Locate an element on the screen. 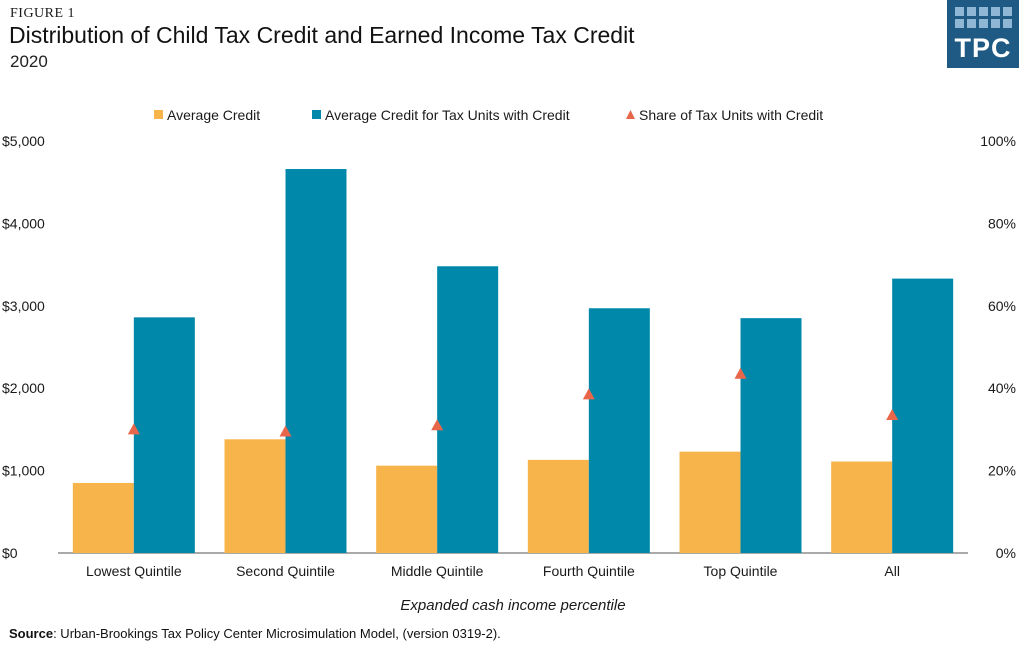 This screenshot has width=1019, height=646. y-left-tick-label: $4,000 is located at coordinates (23, 223).